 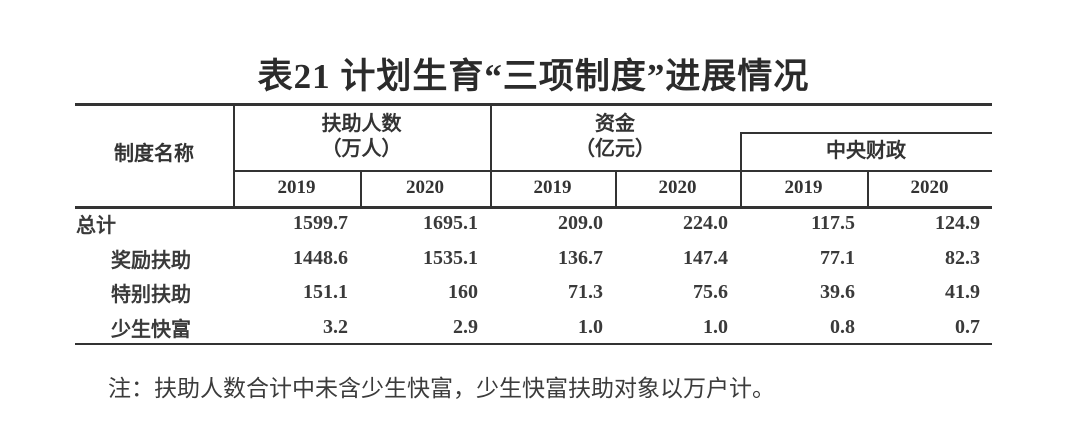 What do you see at coordinates (96, 225) in the screenshot?
I see `row-label: 总计` at bounding box center [96, 225].